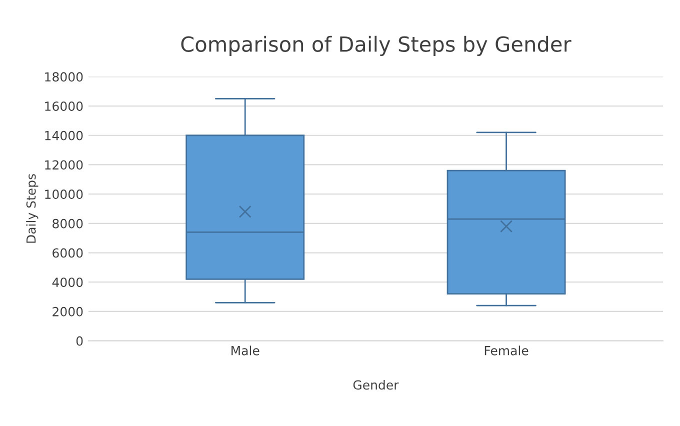  Describe the element at coordinates (64, 135) in the screenshot. I see `y-tick-label: 14000` at that location.